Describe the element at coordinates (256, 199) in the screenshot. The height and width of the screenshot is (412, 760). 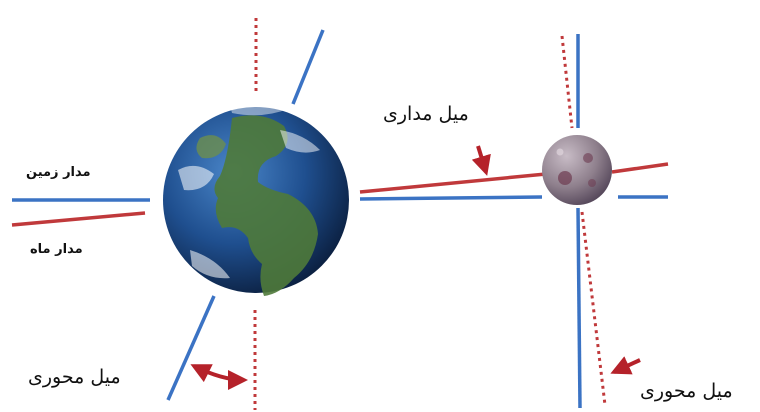
I see `earth-globe` at that location.